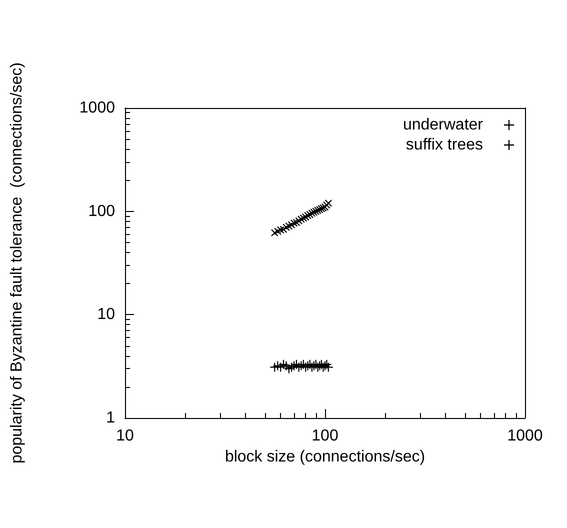 This screenshot has width=567, height=528. Describe the element at coordinates (97, 108) in the screenshot. I see `y-tick-label: 1000` at that location.